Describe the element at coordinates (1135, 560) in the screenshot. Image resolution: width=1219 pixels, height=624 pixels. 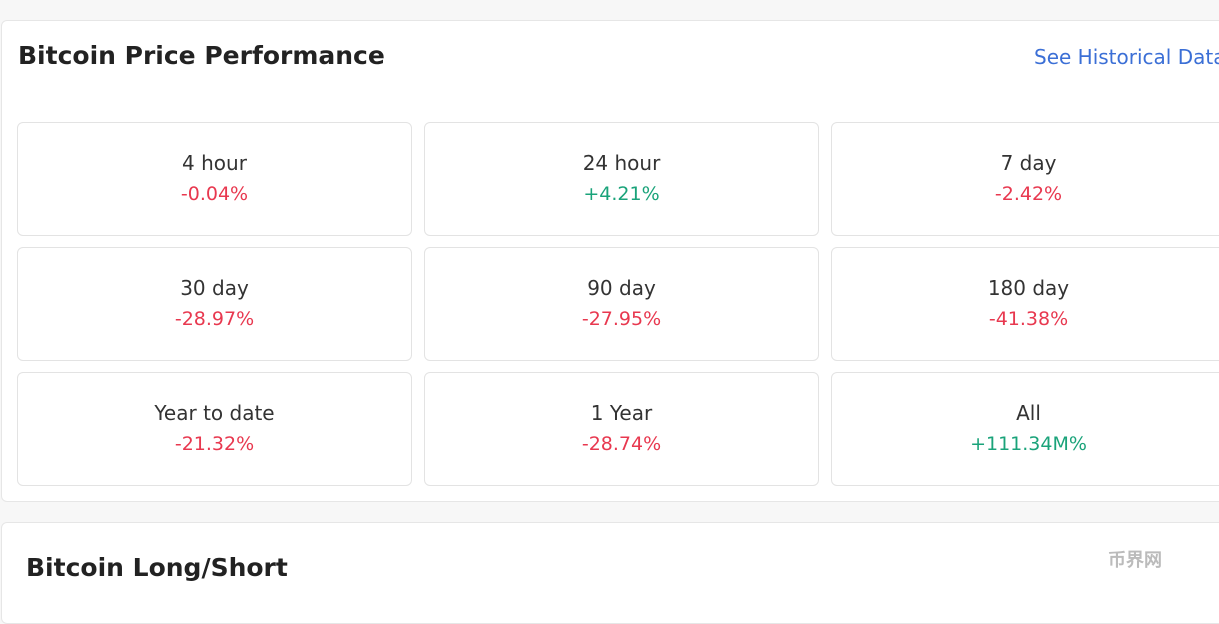
I see `watermark: 币界网` at that location.